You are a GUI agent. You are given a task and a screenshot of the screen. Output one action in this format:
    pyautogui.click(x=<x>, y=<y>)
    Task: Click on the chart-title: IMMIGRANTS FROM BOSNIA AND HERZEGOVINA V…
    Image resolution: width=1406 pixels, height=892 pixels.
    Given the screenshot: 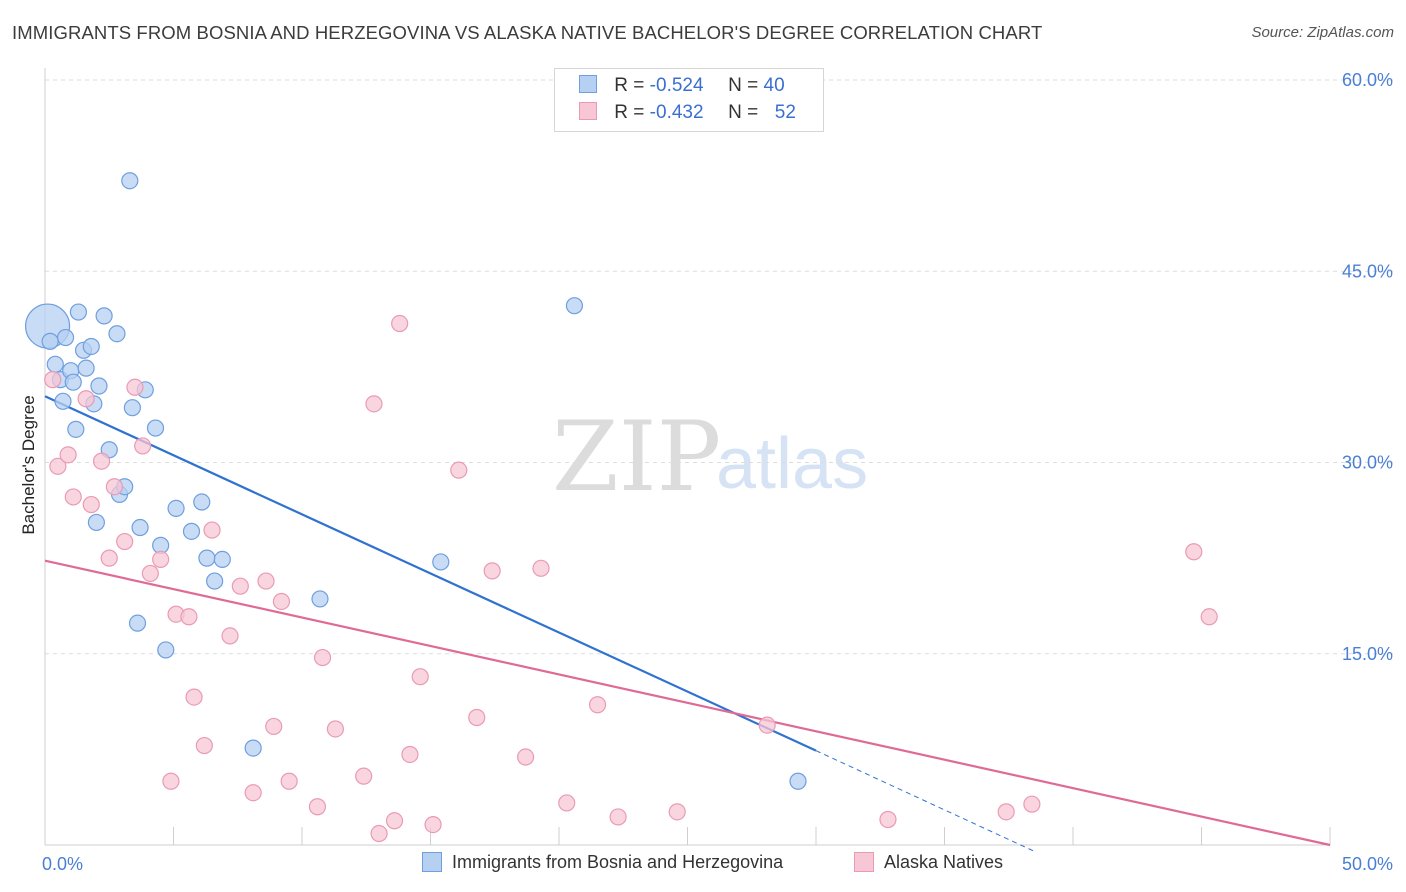 What is the action you would take?
    pyautogui.click(x=527, y=32)
    